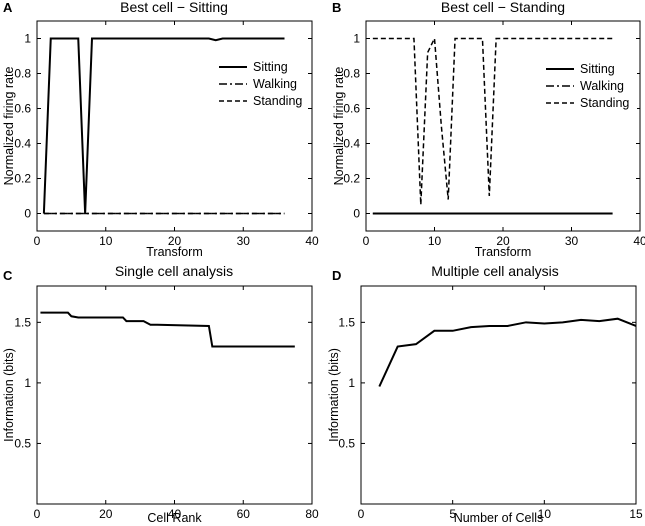 This screenshot has height=526, width=645. I want to click on panel-c-x-axis-label: Cell Rank, so click(174, 518).